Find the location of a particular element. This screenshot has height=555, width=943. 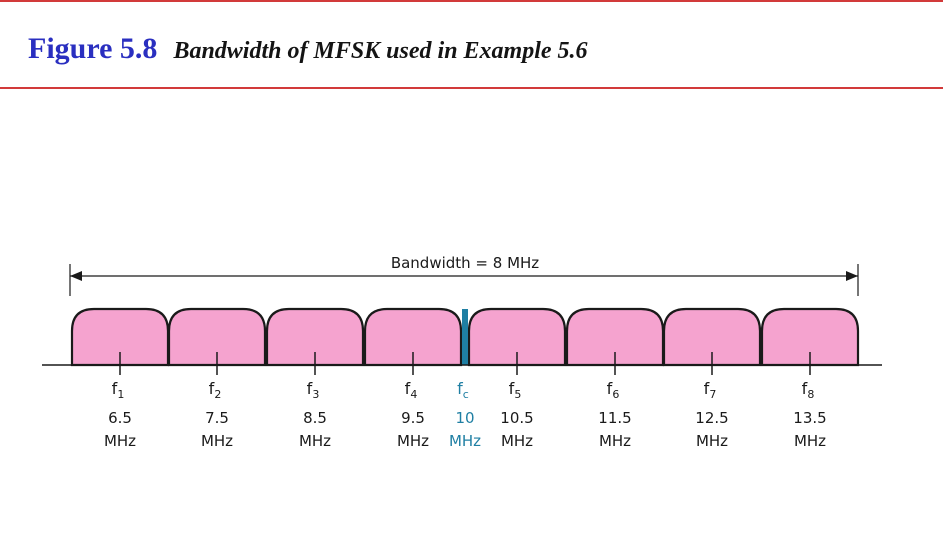

band-f6 is located at coordinates (615, 337).